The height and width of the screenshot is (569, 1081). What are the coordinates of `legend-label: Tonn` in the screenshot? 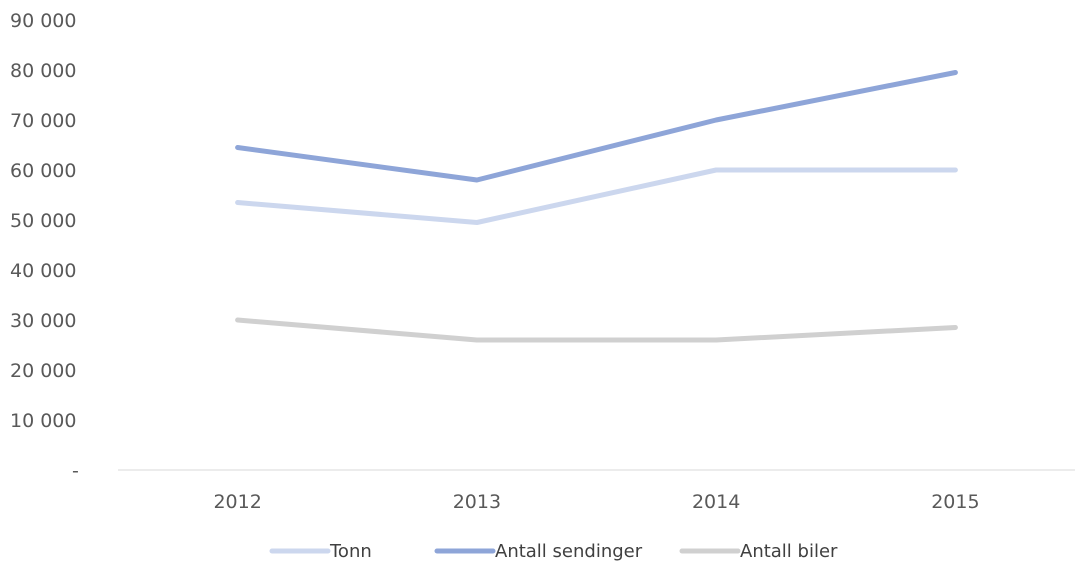 It's located at (350, 551).